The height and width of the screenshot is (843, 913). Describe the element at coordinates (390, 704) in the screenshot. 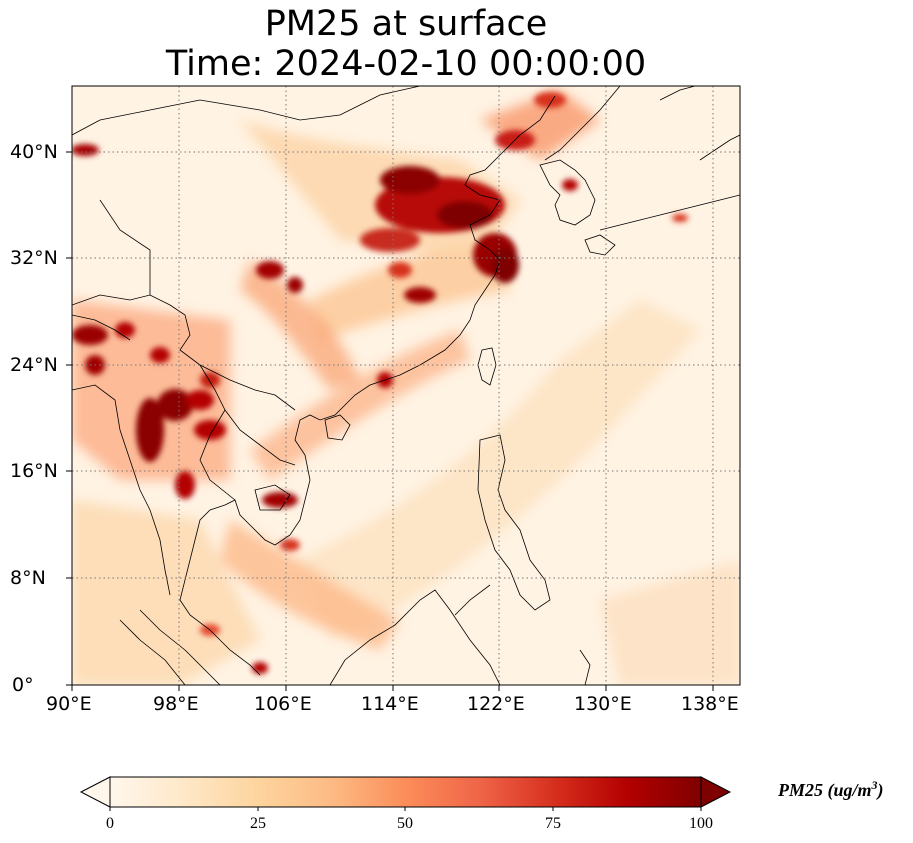

I see `lon-tick-label: 114°E` at that location.